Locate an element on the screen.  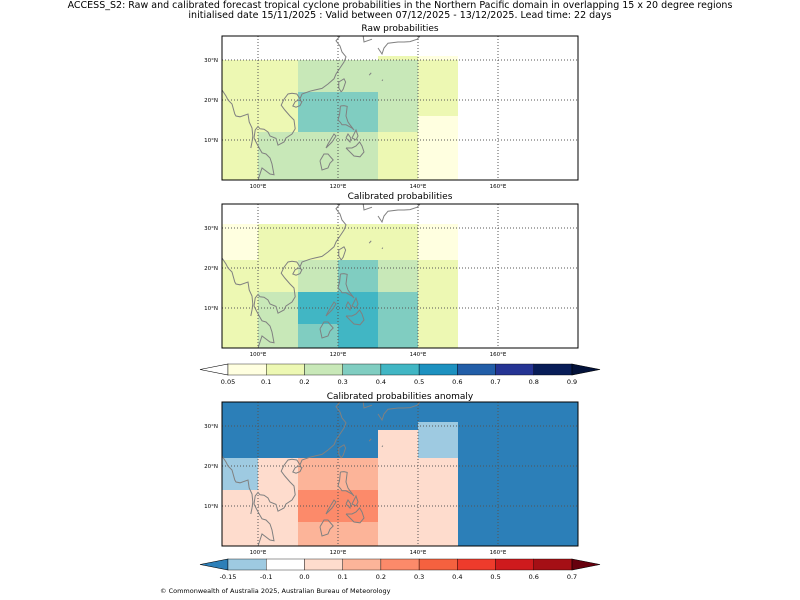
colorbar-tick-label: 0.0 is located at coordinates (304, 577).